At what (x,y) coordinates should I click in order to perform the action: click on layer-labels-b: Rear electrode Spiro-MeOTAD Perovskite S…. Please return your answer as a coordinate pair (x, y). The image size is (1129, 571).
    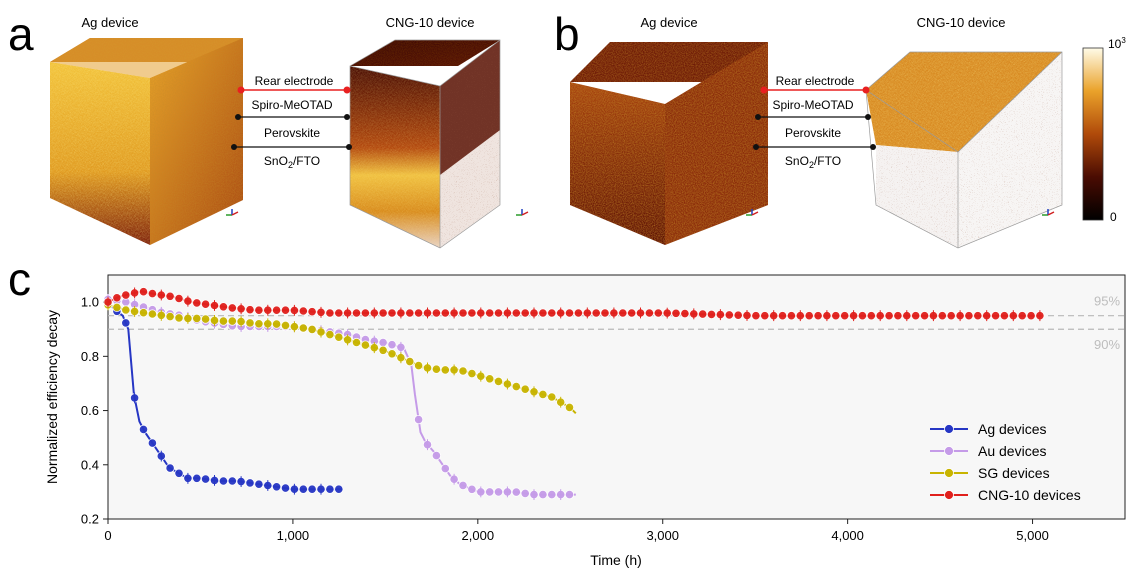
    Looking at the image, I should click on (814, 122).